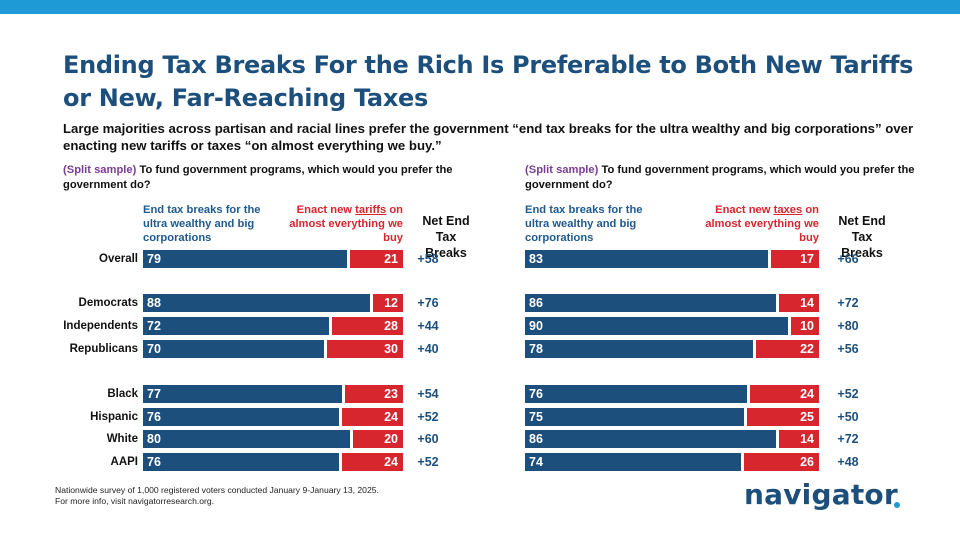 Image resolution: width=960 pixels, height=540 pixels. I want to click on bar-value-label: 25, so click(807, 417).